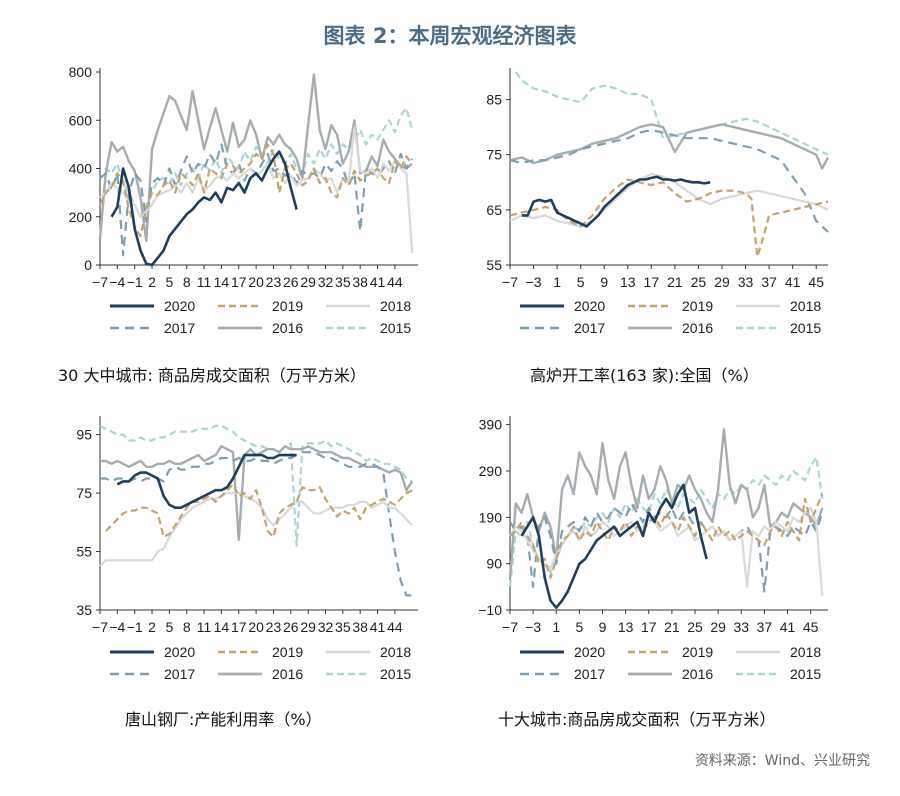 The height and width of the screenshot is (796, 900). I want to click on x-tick-label: 35, so click(343, 282).